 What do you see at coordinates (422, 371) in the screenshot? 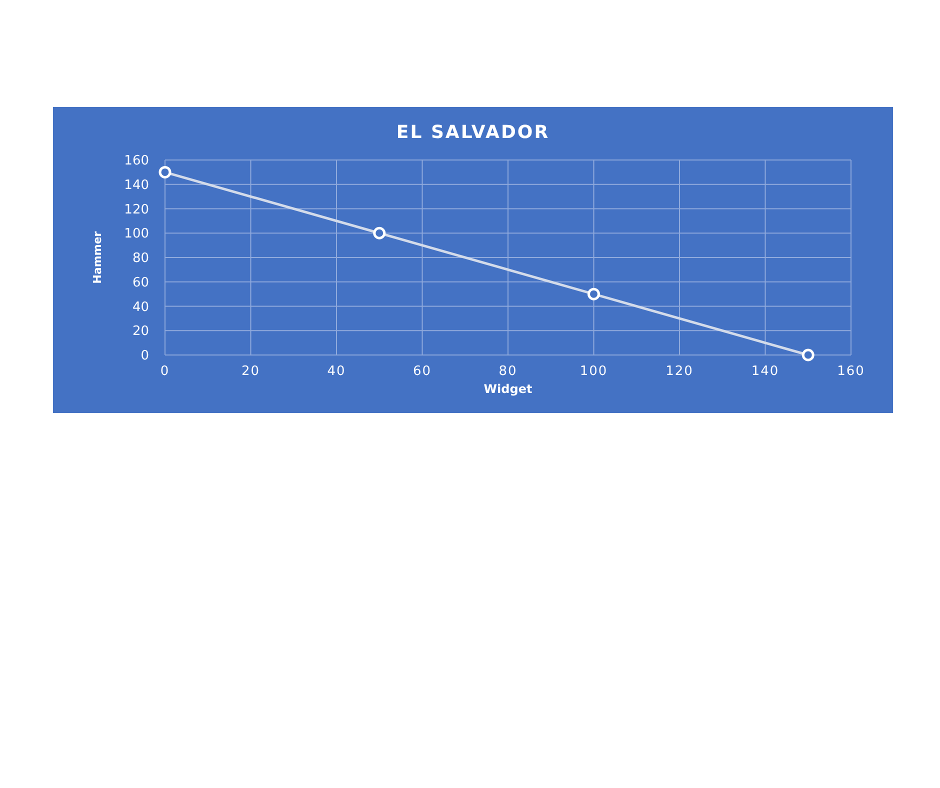
I see `x-tick-label: 60` at bounding box center [422, 371].